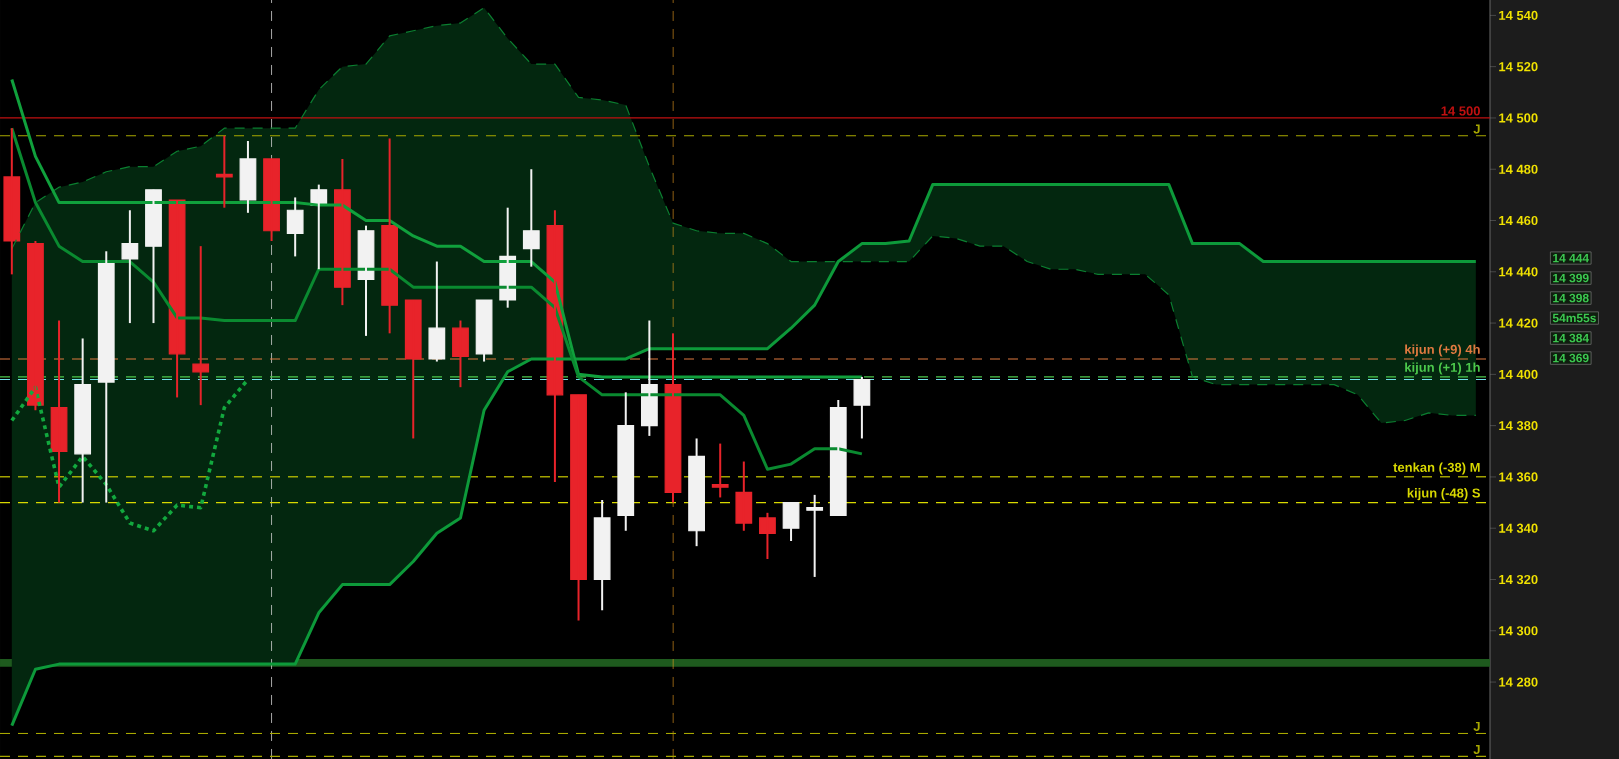 The width and height of the screenshot is (1619, 759). I want to click on y-tick-label: 14 420, so click(1518, 323).